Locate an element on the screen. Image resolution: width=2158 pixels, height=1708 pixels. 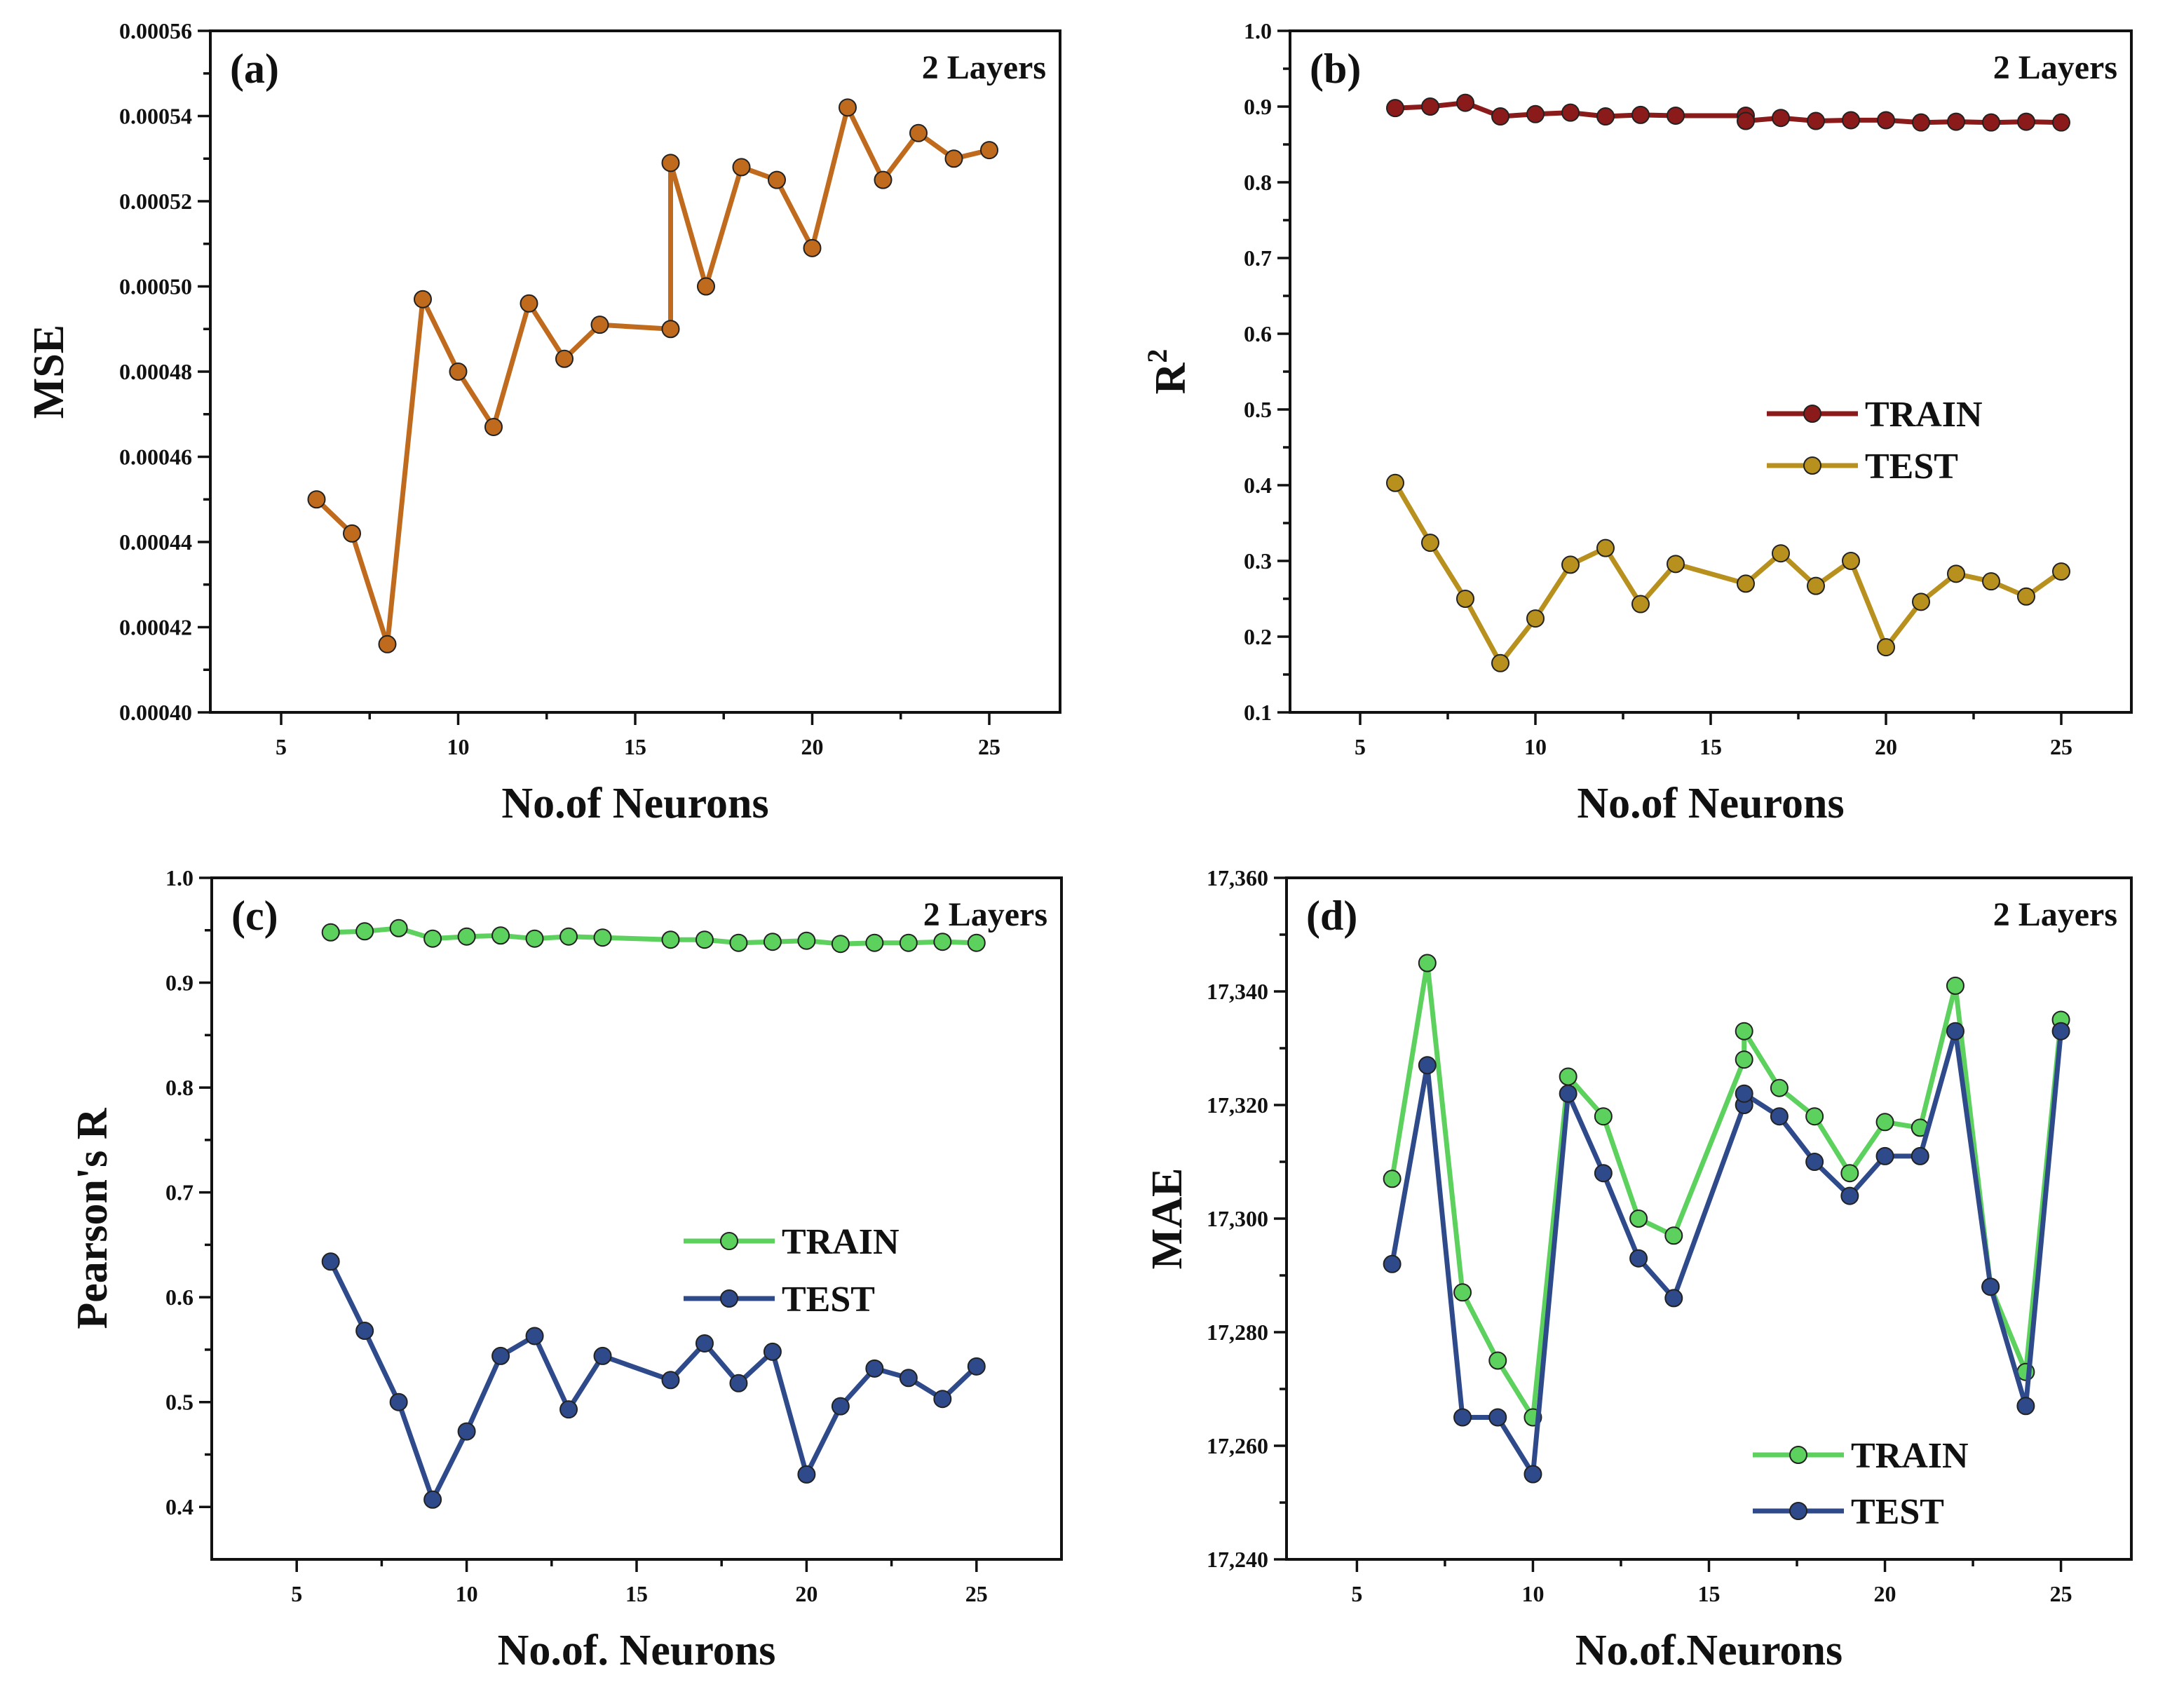
series-test is located at coordinates (654, 1380).